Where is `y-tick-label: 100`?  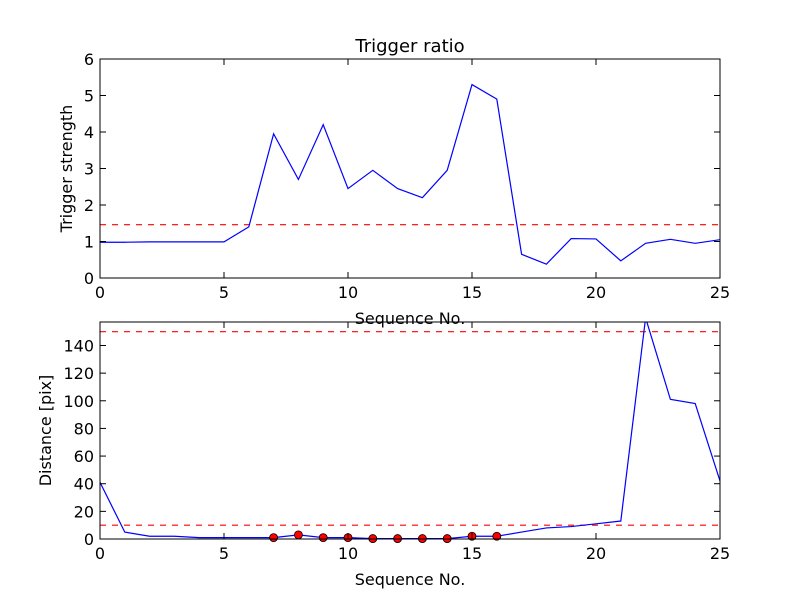 y-tick-label: 100 is located at coordinates (78, 401).